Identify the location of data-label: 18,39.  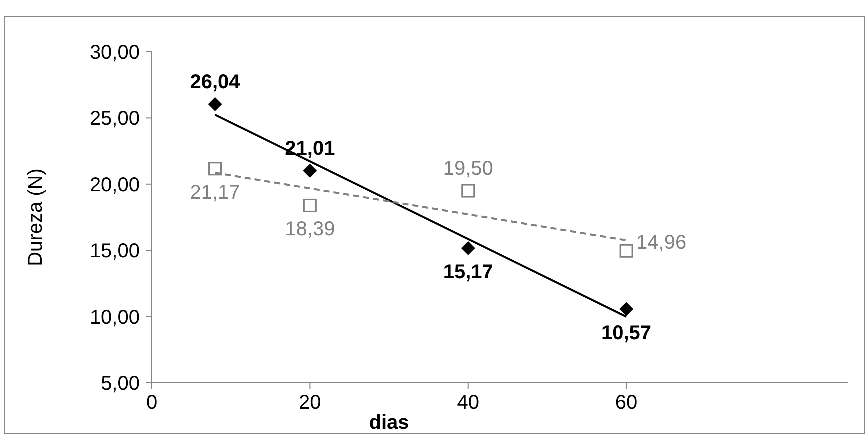
(310, 229).